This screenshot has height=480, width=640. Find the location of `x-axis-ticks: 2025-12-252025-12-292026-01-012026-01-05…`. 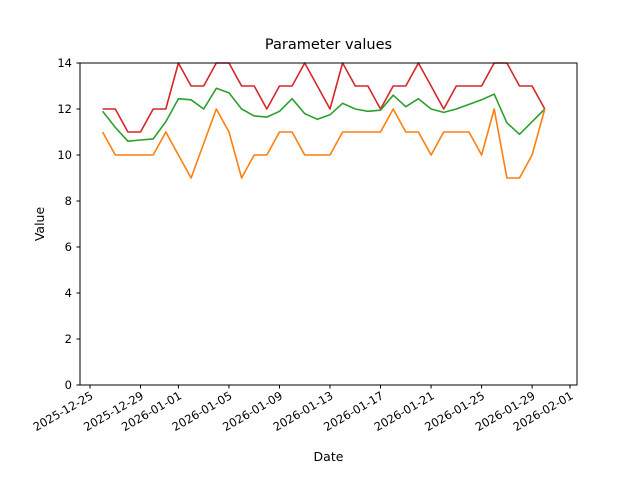

x-axis-ticks: 2025-12-252025-12-292026-01-012026-01-05… is located at coordinates (303, 409).